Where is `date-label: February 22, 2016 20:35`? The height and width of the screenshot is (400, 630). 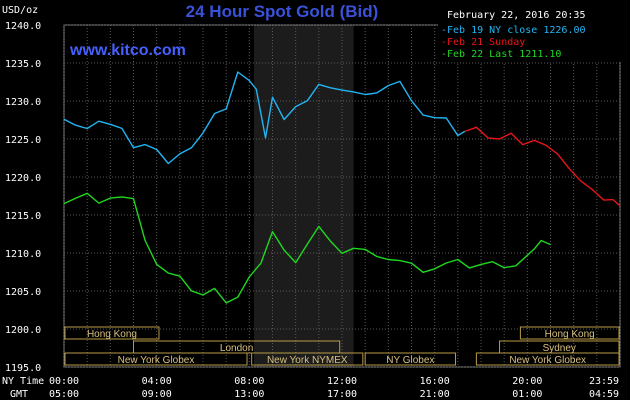 date-label: February 22, 2016 20:35 is located at coordinates (516, 15).